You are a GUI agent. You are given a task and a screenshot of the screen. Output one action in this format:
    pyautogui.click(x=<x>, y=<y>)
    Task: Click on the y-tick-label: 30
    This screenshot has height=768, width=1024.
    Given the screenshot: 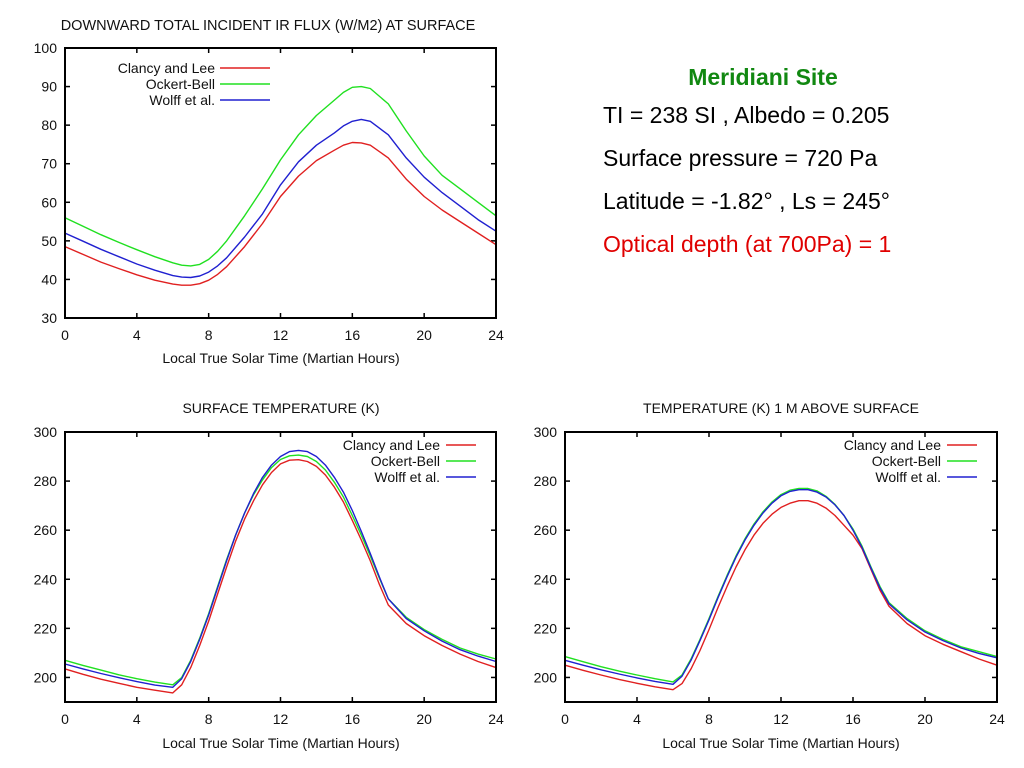 What is the action you would take?
    pyautogui.click(x=49, y=318)
    